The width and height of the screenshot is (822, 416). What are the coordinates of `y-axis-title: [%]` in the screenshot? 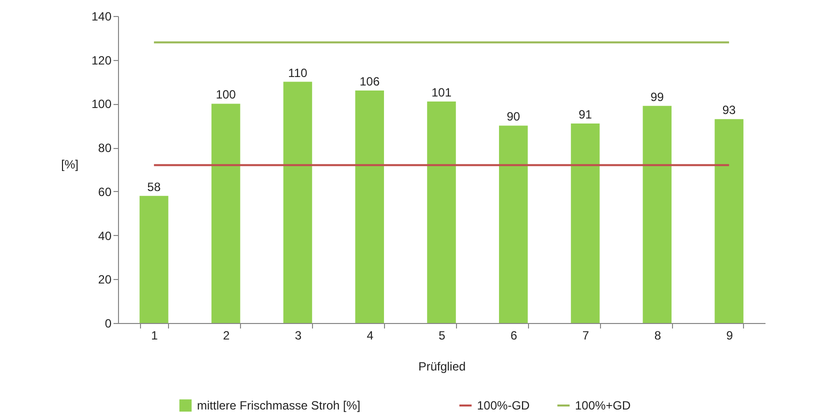 It's located at (69, 165).